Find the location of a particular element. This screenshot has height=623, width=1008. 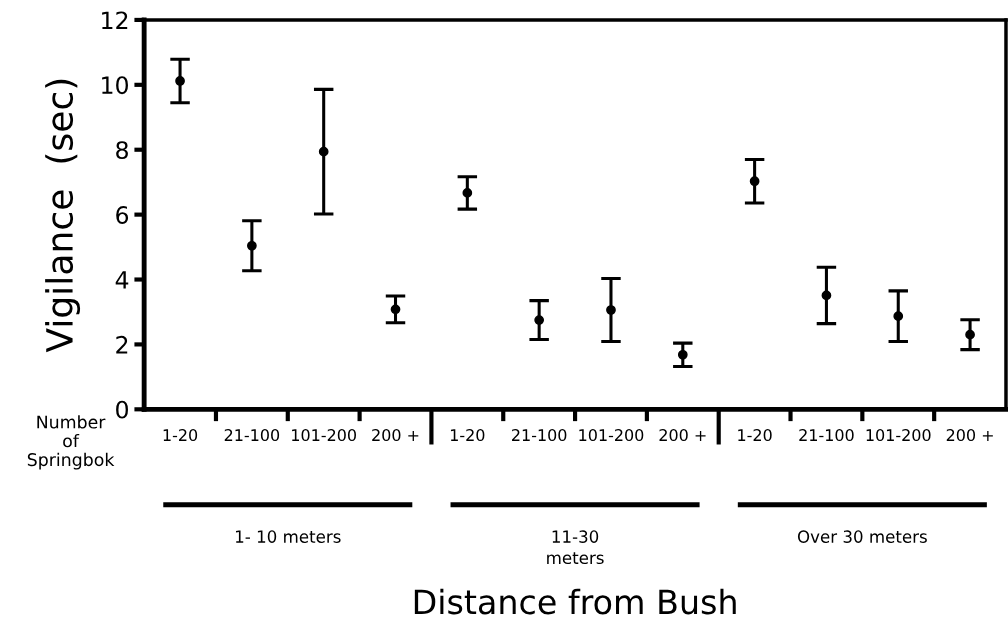

x-axis-title: Distance from Bush is located at coordinates (575, 601).